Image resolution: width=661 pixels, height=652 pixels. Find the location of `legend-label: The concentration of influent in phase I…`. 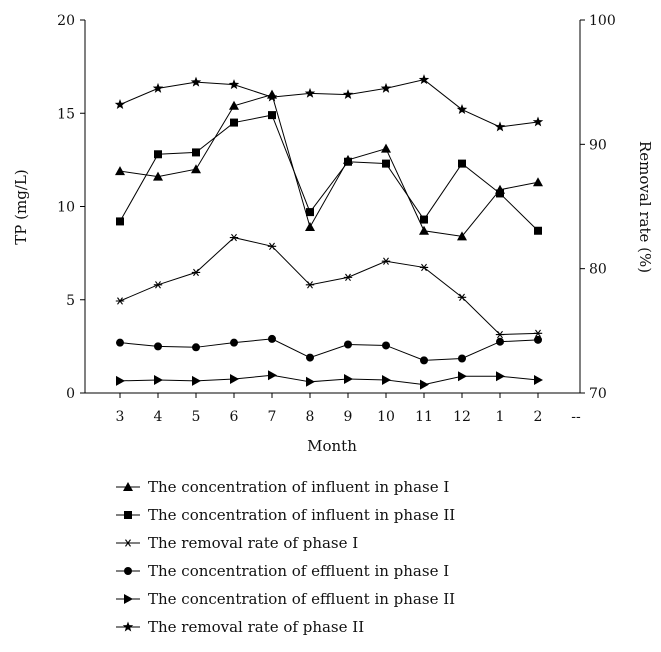

legend-label: The concentration of influent in phase I… is located at coordinates (301, 515).